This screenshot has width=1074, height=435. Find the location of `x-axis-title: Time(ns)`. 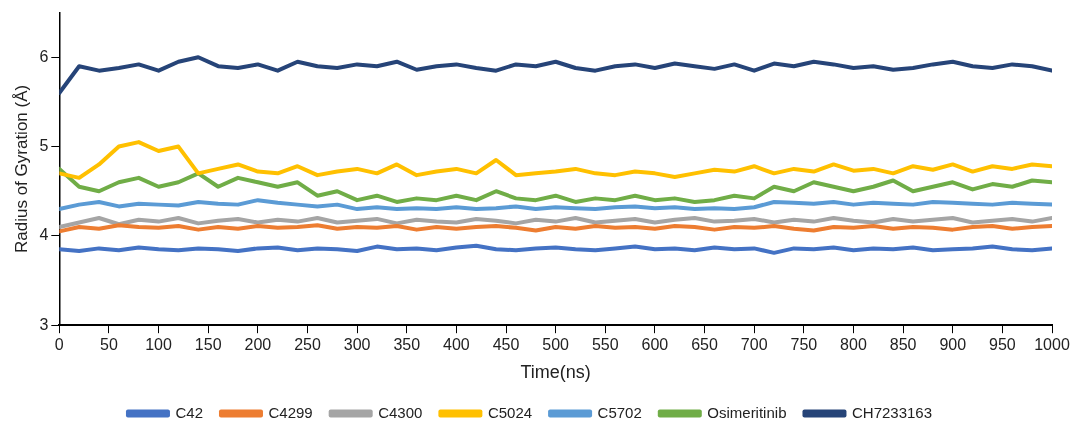

x-axis-title: Time(ns) is located at coordinates (555, 372).